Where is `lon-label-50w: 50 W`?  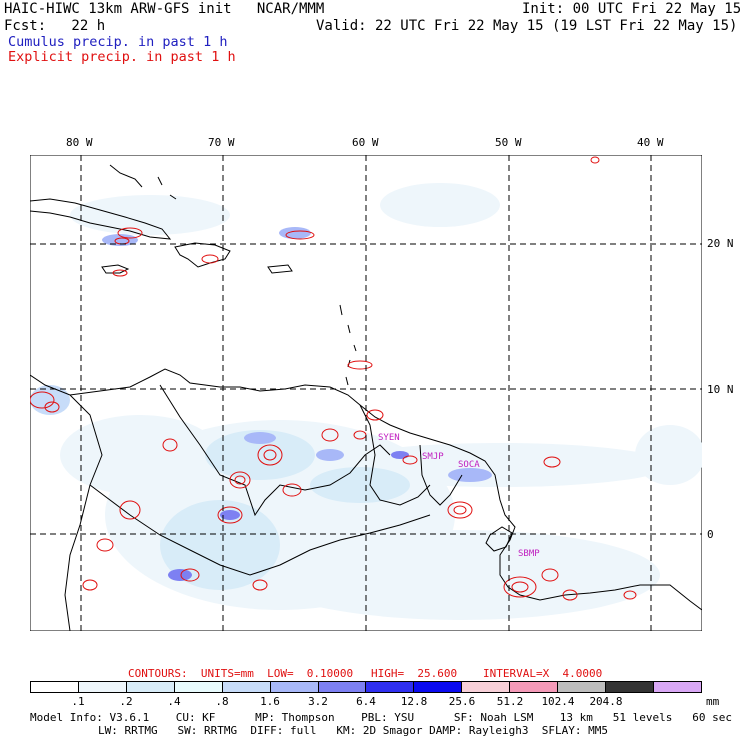 lon-label-50w: 50 W is located at coordinates (508, 142).